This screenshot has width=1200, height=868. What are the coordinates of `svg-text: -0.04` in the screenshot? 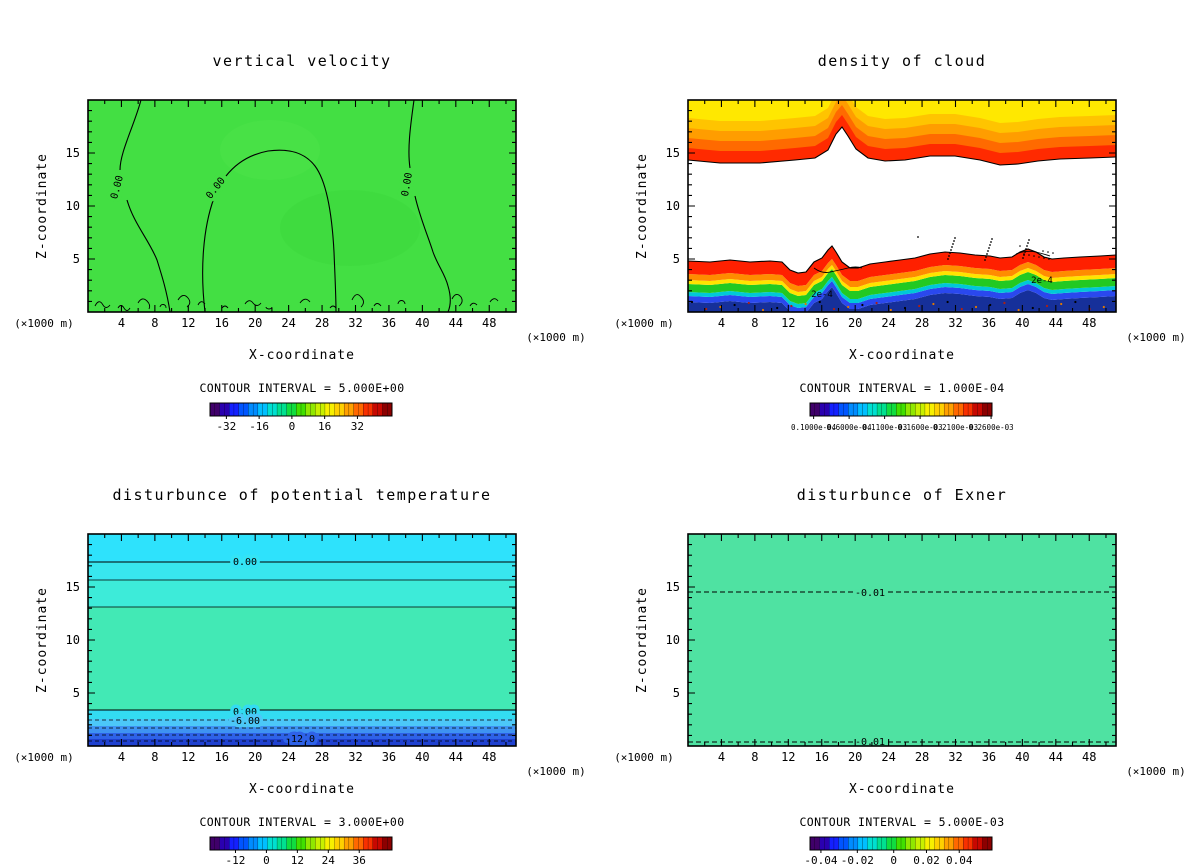 It's located at (820, 860).